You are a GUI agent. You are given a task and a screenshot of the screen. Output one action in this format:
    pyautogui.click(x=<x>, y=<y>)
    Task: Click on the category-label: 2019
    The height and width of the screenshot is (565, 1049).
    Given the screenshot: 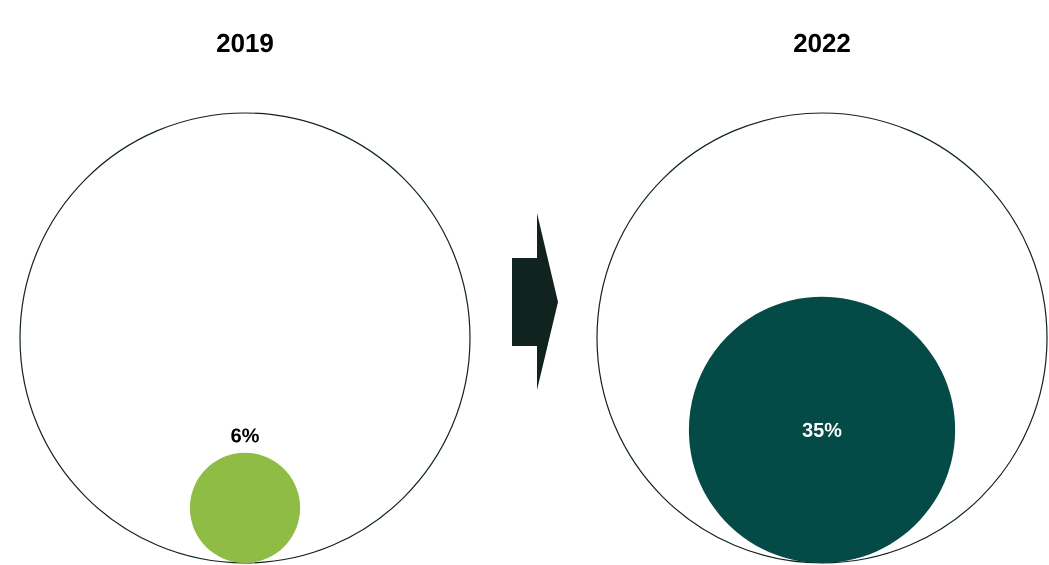 What is the action you would take?
    pyautogui.click(x=245, y=43)
    